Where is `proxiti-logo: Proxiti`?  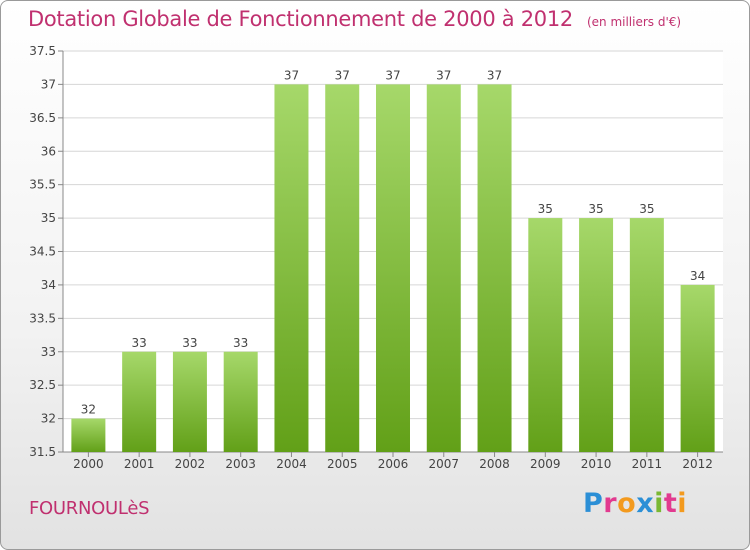 proxiti-logo: Proxiti is located at coordinates (635, 503).